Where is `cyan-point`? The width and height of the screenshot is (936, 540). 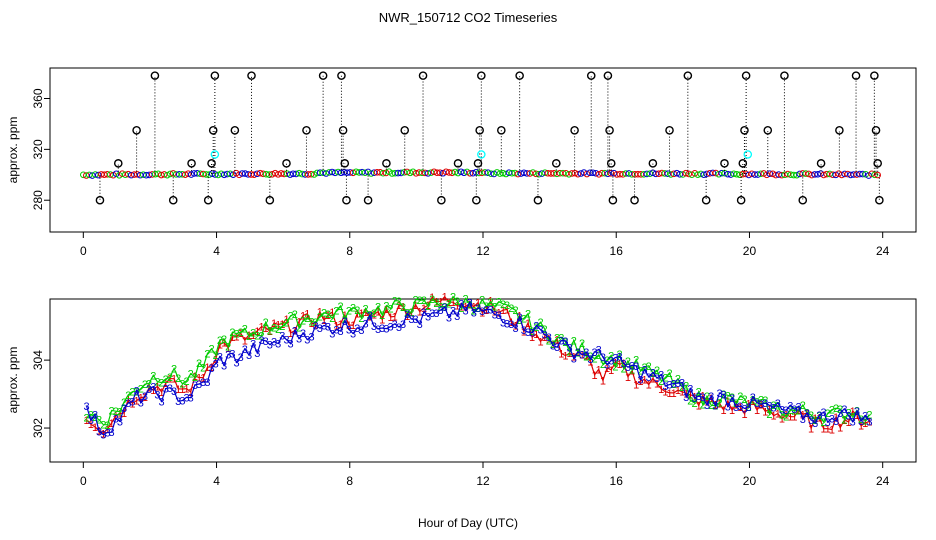 cyan-point is located at coordinates (215, 154).